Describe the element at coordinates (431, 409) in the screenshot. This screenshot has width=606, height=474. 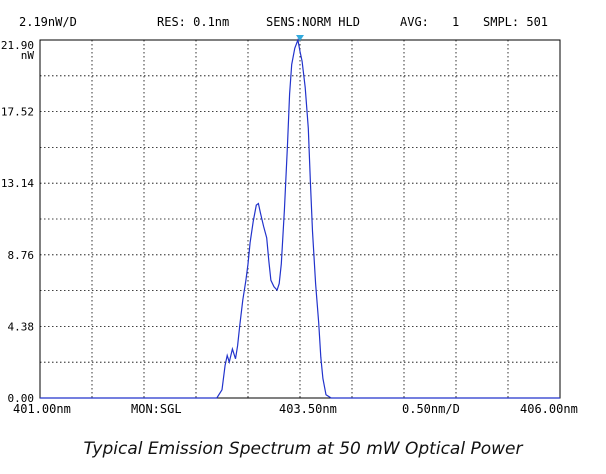
I see `x-span-per-div-label: 0.50nm/D` at that location.